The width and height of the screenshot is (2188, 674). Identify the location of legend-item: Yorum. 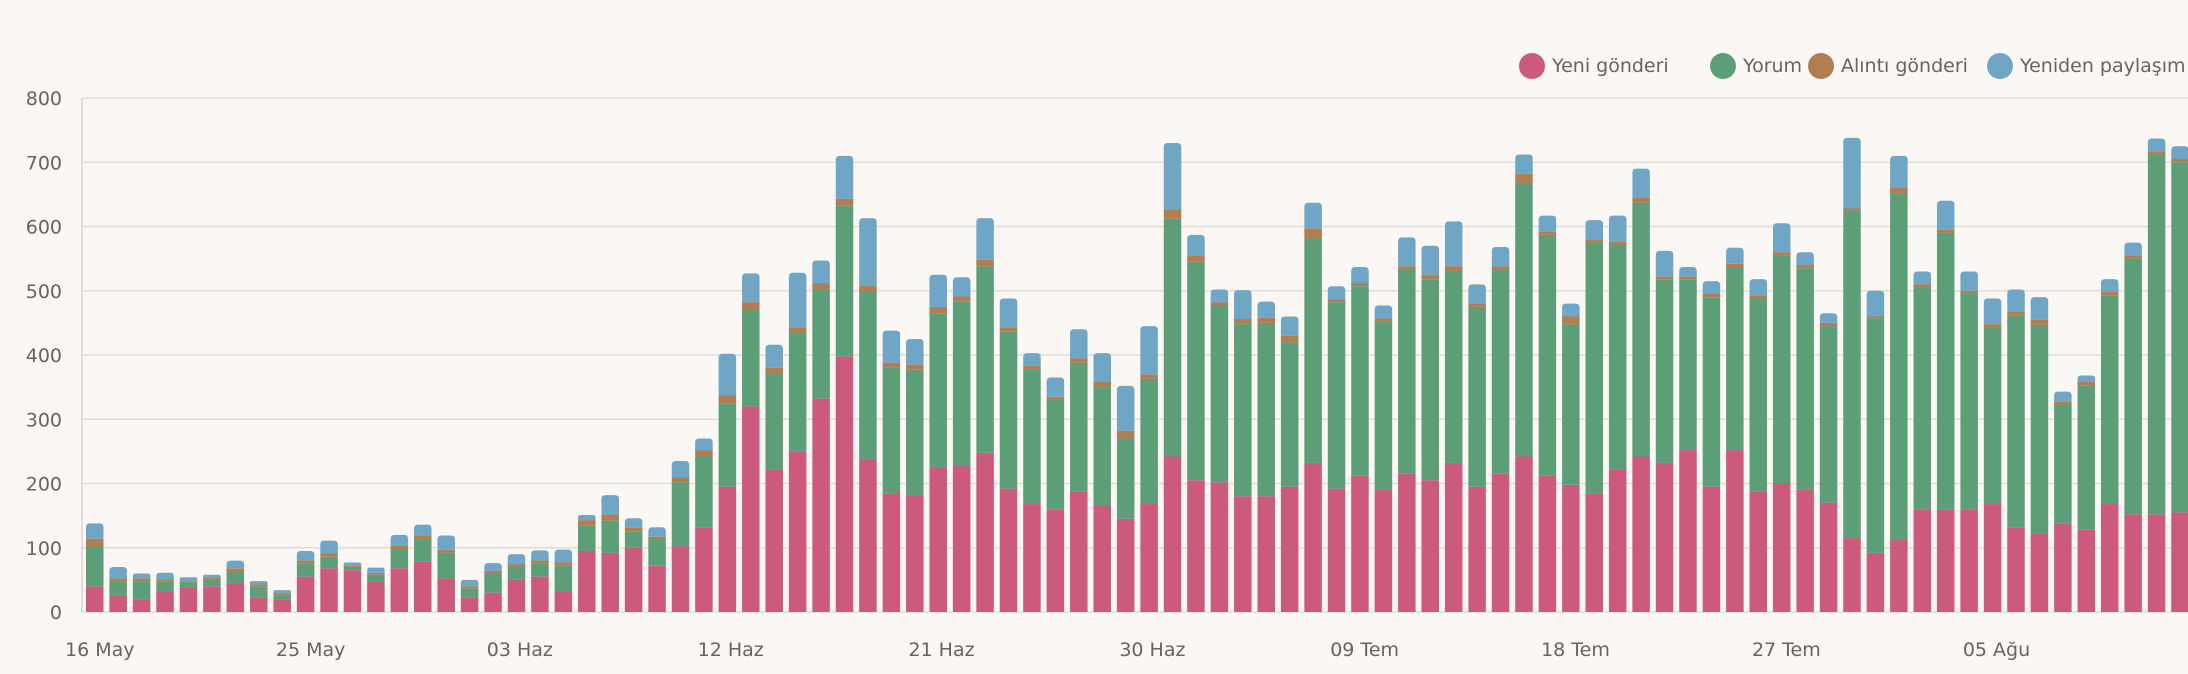
(1756, 66).